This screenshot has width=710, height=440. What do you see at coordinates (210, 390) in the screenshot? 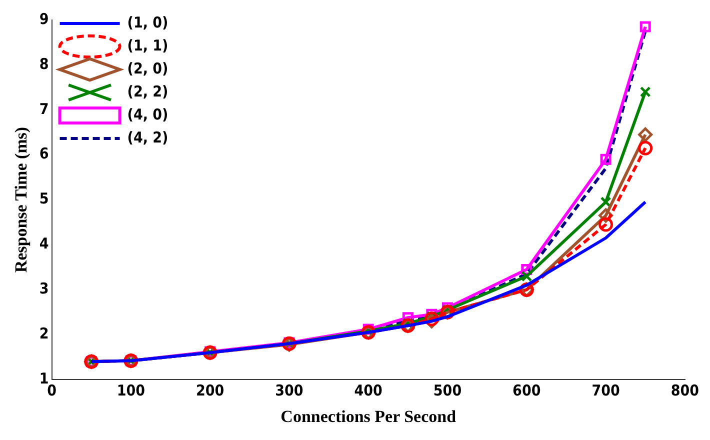
I see `x-tick-label: 200` at bounding box center [210, 390].